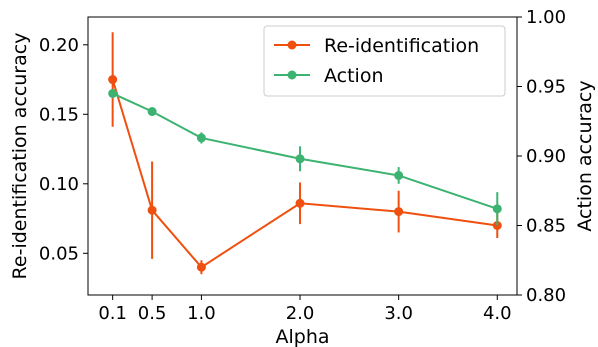 The height and width of the screenshot is (347, 598). What do you see at coordinates (354, 76) in the screenshot?
I see `legend-label: Action` at bounding box center [354, 76].